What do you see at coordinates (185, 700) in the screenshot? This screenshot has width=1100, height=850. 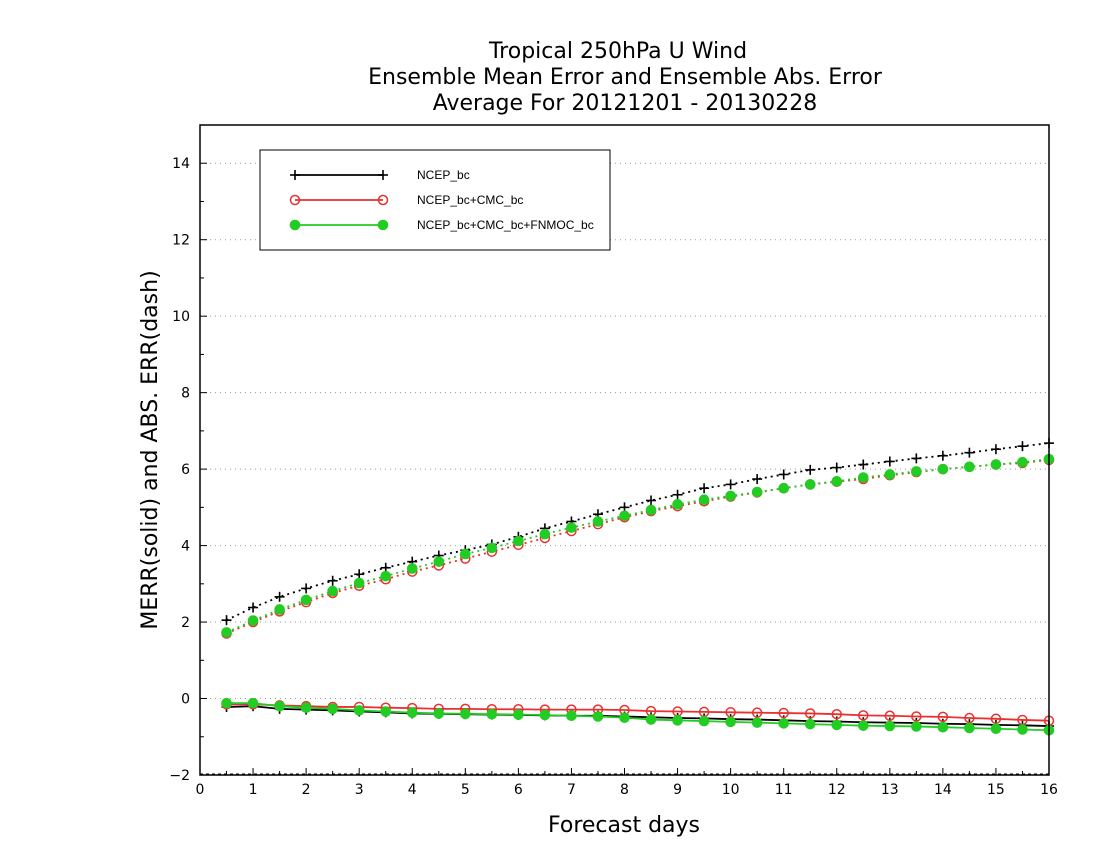 I see `y-tick-label: 0` at bounding box center [185, 700].